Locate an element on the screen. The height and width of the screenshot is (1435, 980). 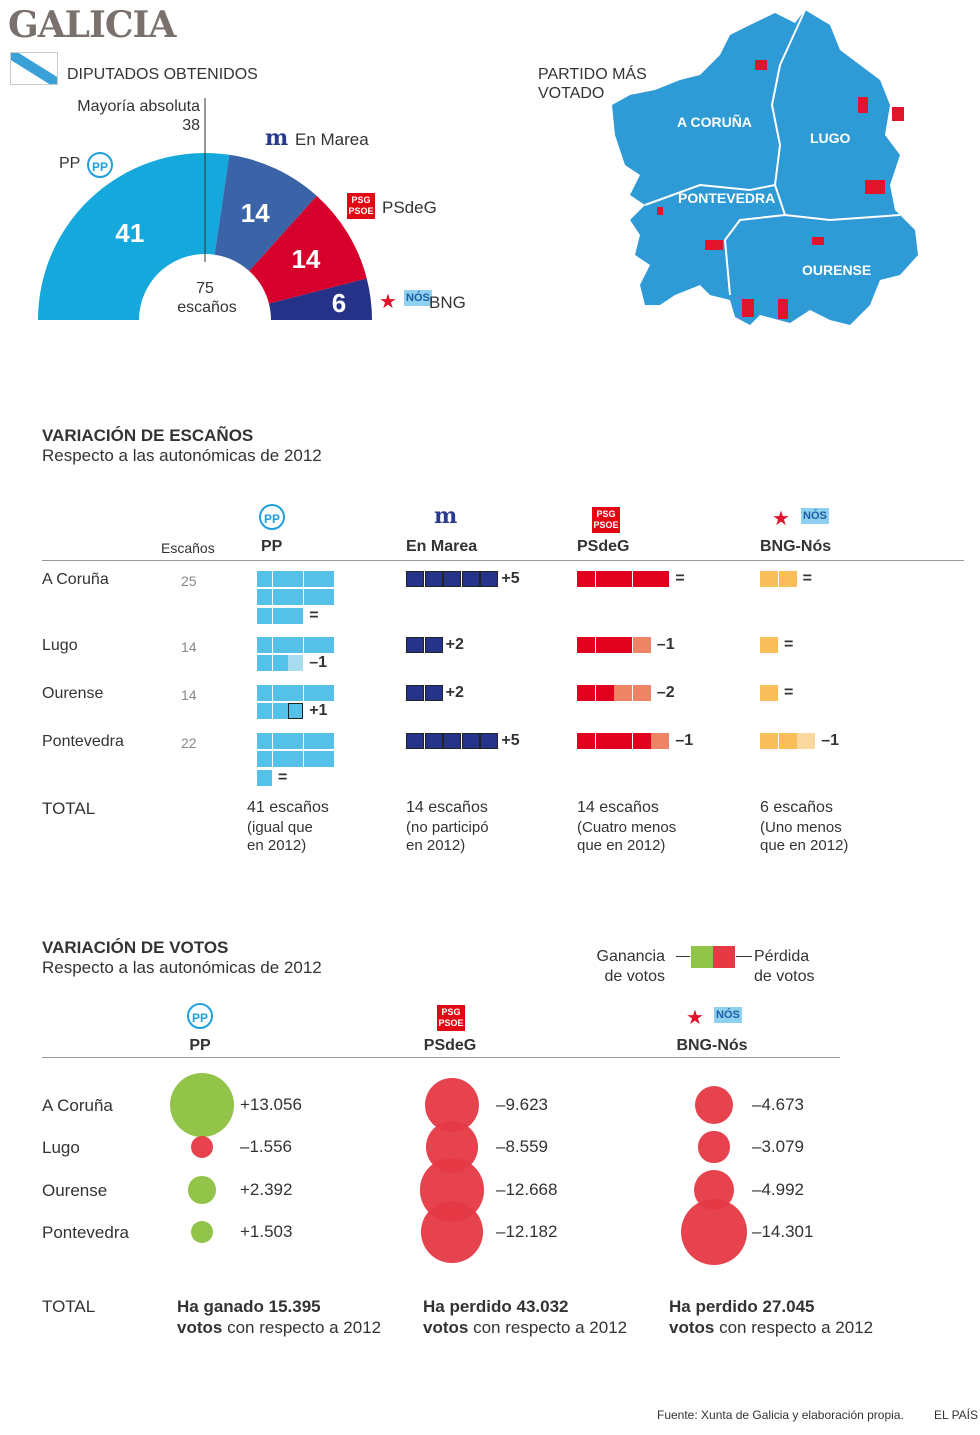
vote-change-label: –1.556 is located at coordinates (266, 1146).